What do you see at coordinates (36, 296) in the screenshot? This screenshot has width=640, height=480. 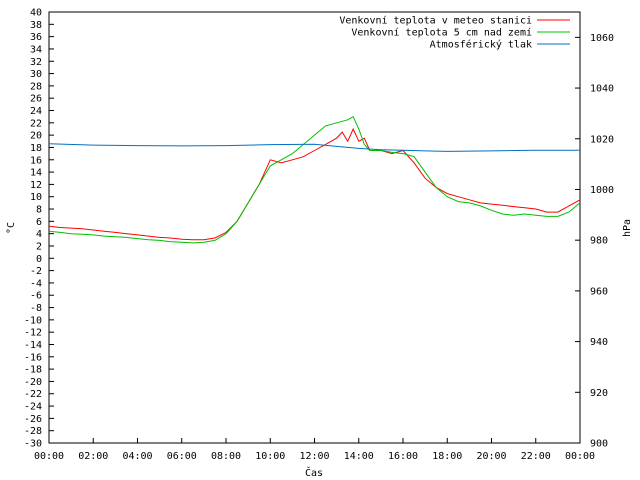 I see `y-tick-label: -6` at bounding box center [36, 296].